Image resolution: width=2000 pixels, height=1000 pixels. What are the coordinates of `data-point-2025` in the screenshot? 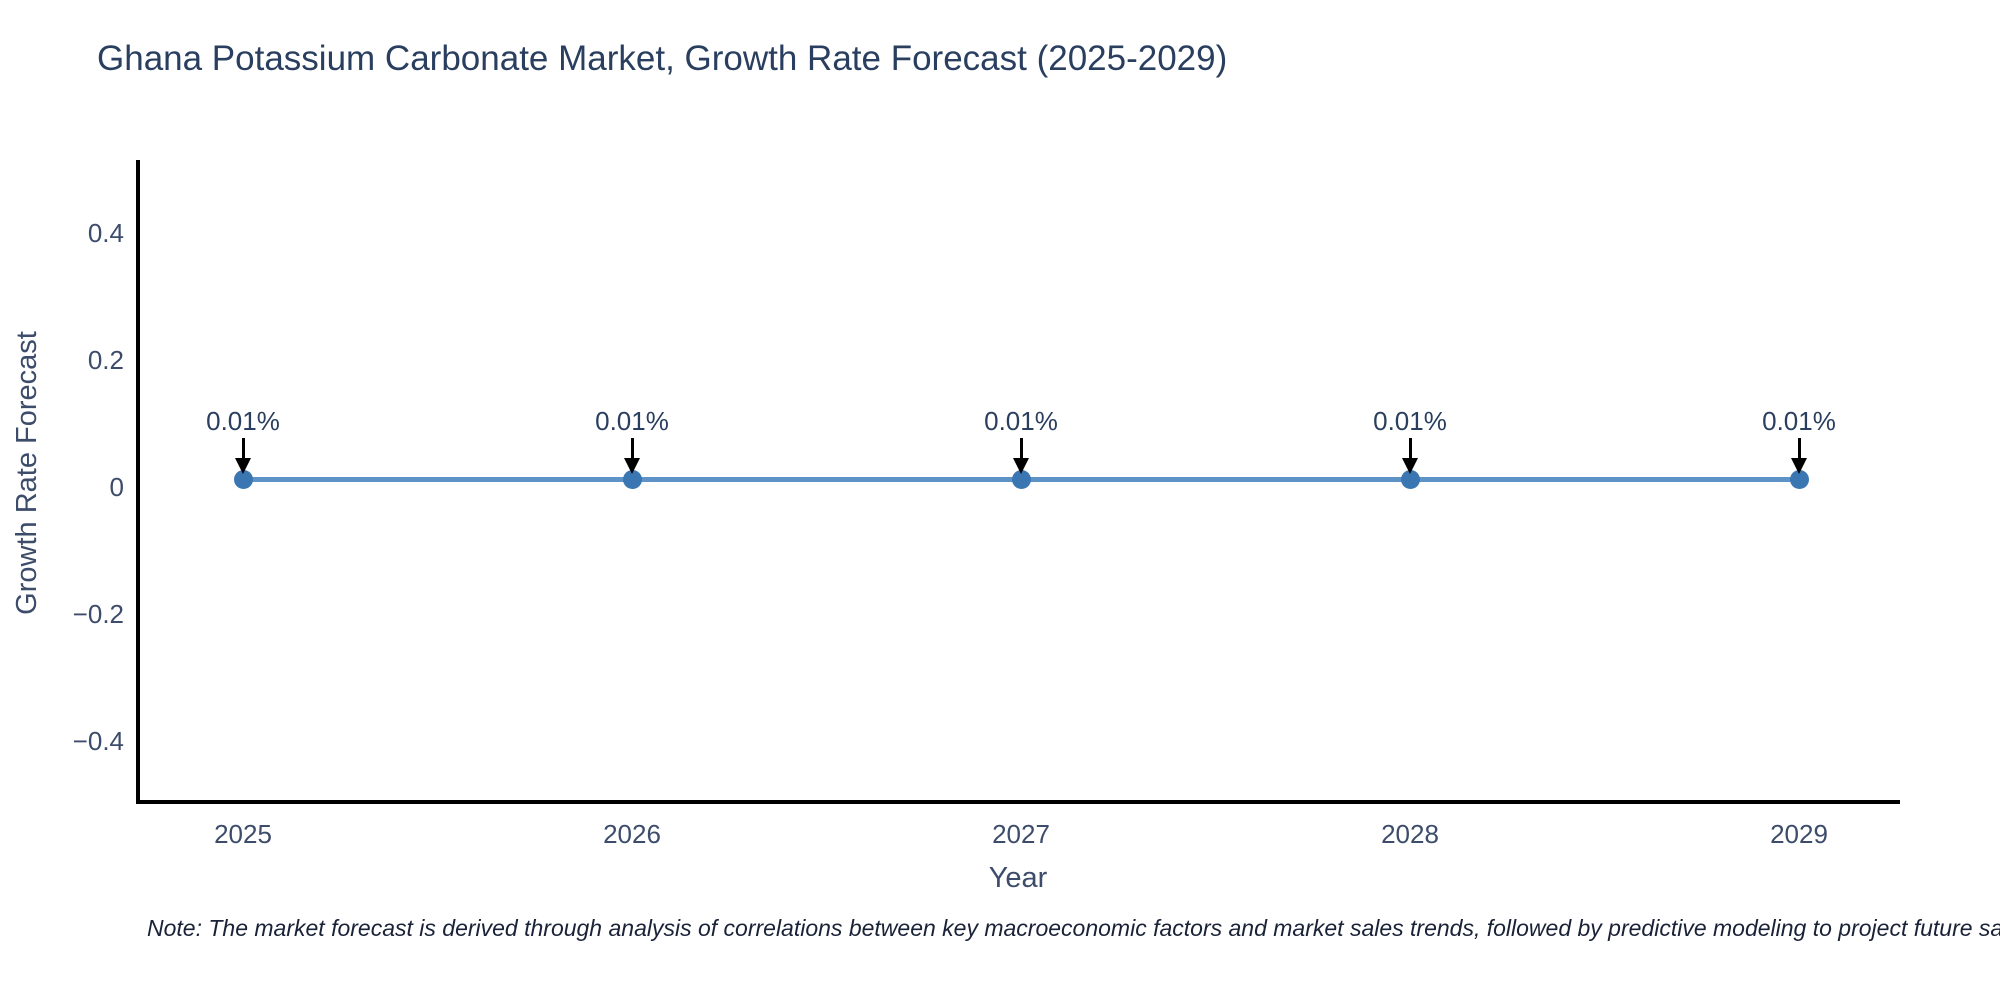 It's located at (243, 479).